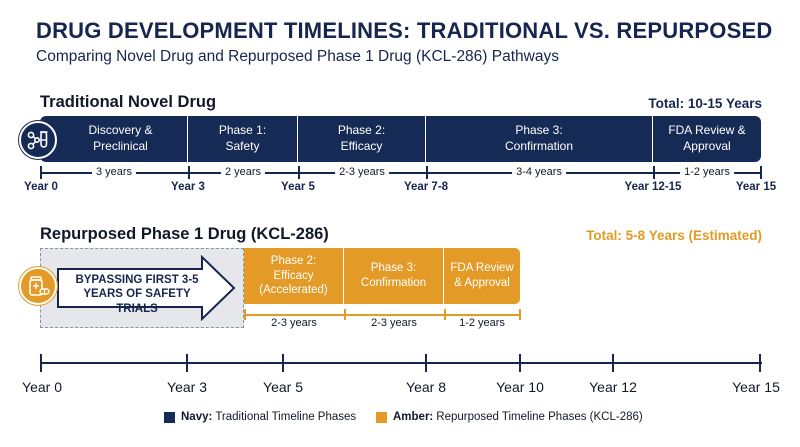  Describe the element at coordinates (482, 323) in the screenshot. I see `rep-duration-label: 1-2 years` at that location.